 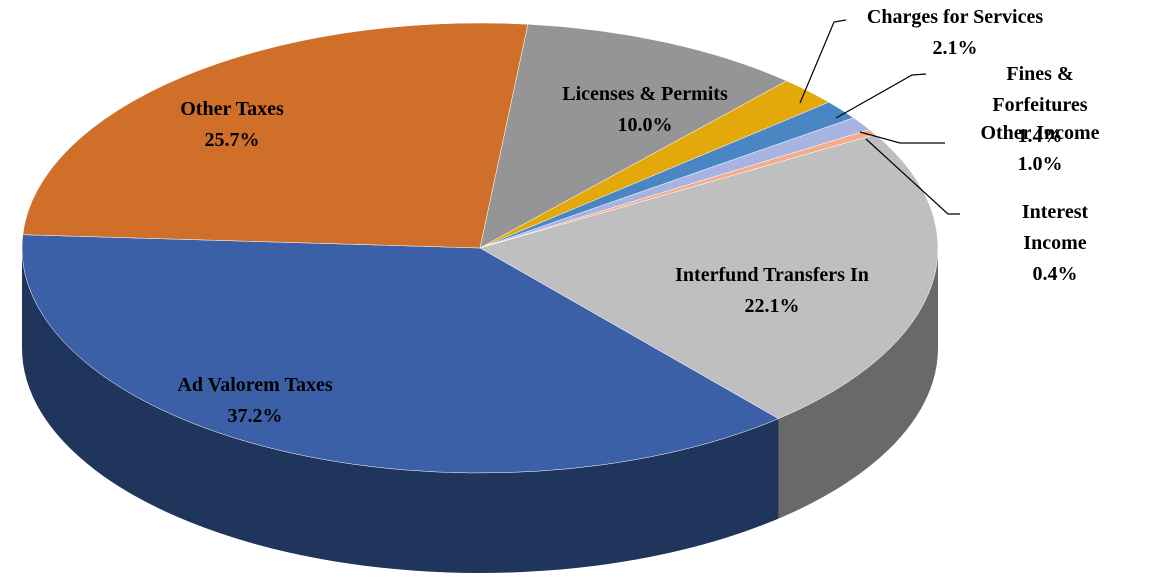 I want to click on slice, so click(x=633, y=136).